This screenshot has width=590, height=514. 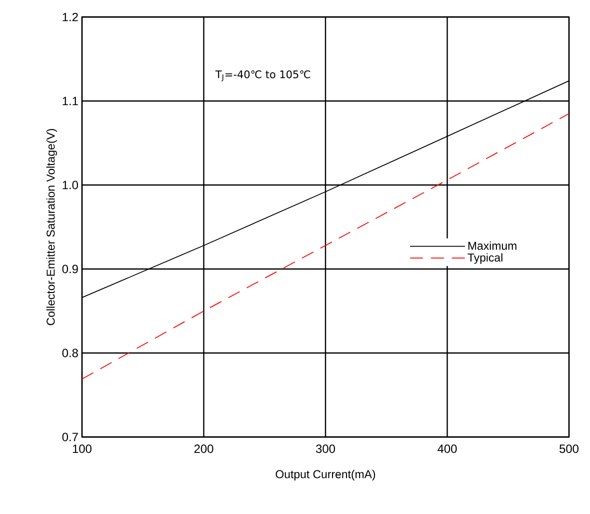 I want to click on y-tick-label: 1.2, so click(x=70, y=17).